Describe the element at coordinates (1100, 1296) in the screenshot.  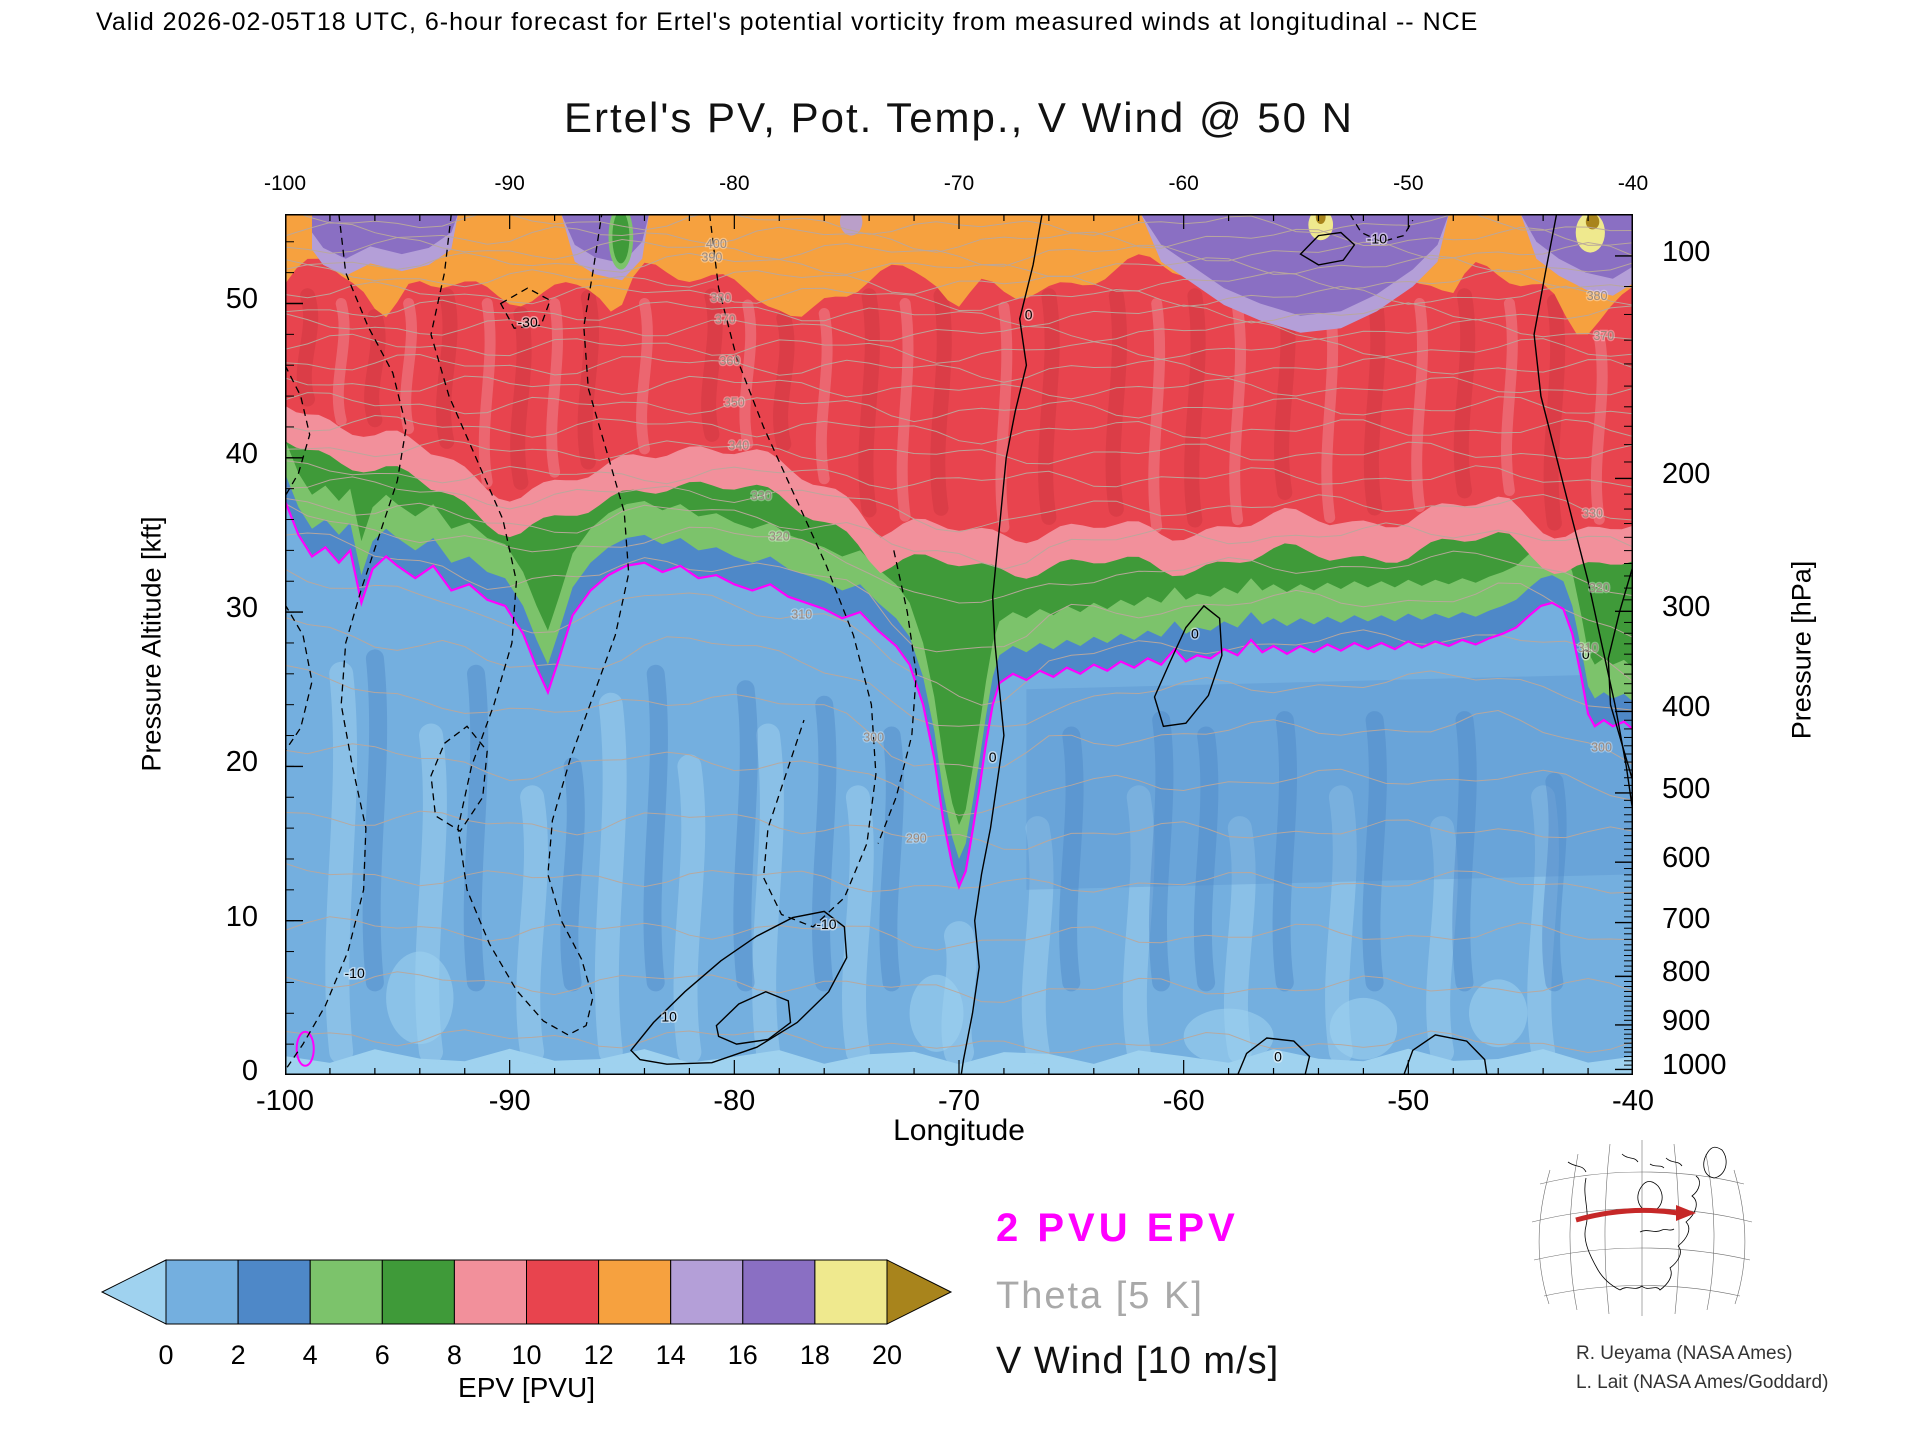
I see `legend-theta: Theta [5 K]` at that location.